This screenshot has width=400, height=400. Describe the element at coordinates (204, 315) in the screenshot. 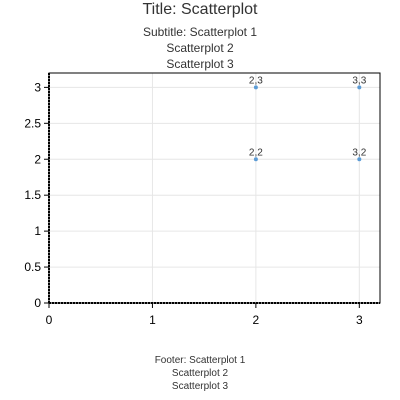

I see `x-axis-ticks: 0 1 2 3` at that location.